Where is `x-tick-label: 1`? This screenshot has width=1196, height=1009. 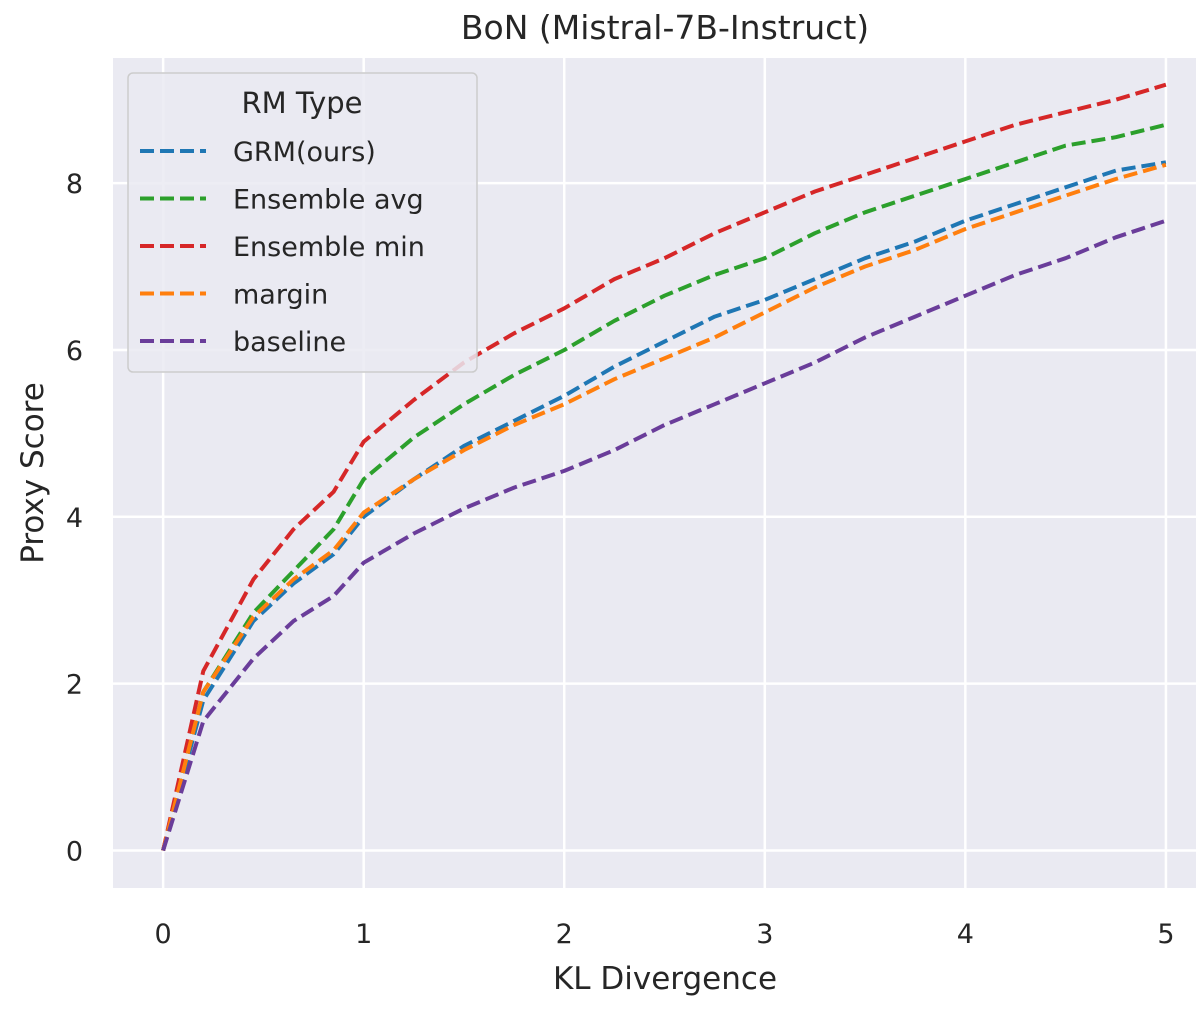
x-tick-label: 1 is located at coordinates (363, 934).